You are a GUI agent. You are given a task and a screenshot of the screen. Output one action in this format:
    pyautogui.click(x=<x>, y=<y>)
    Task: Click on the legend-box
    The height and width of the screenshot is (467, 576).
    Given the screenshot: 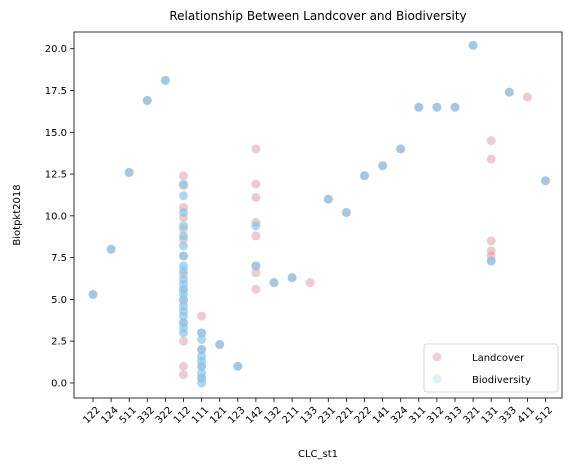 What is the action you would take?
    pyautogui.click(x=491, y=368)
    